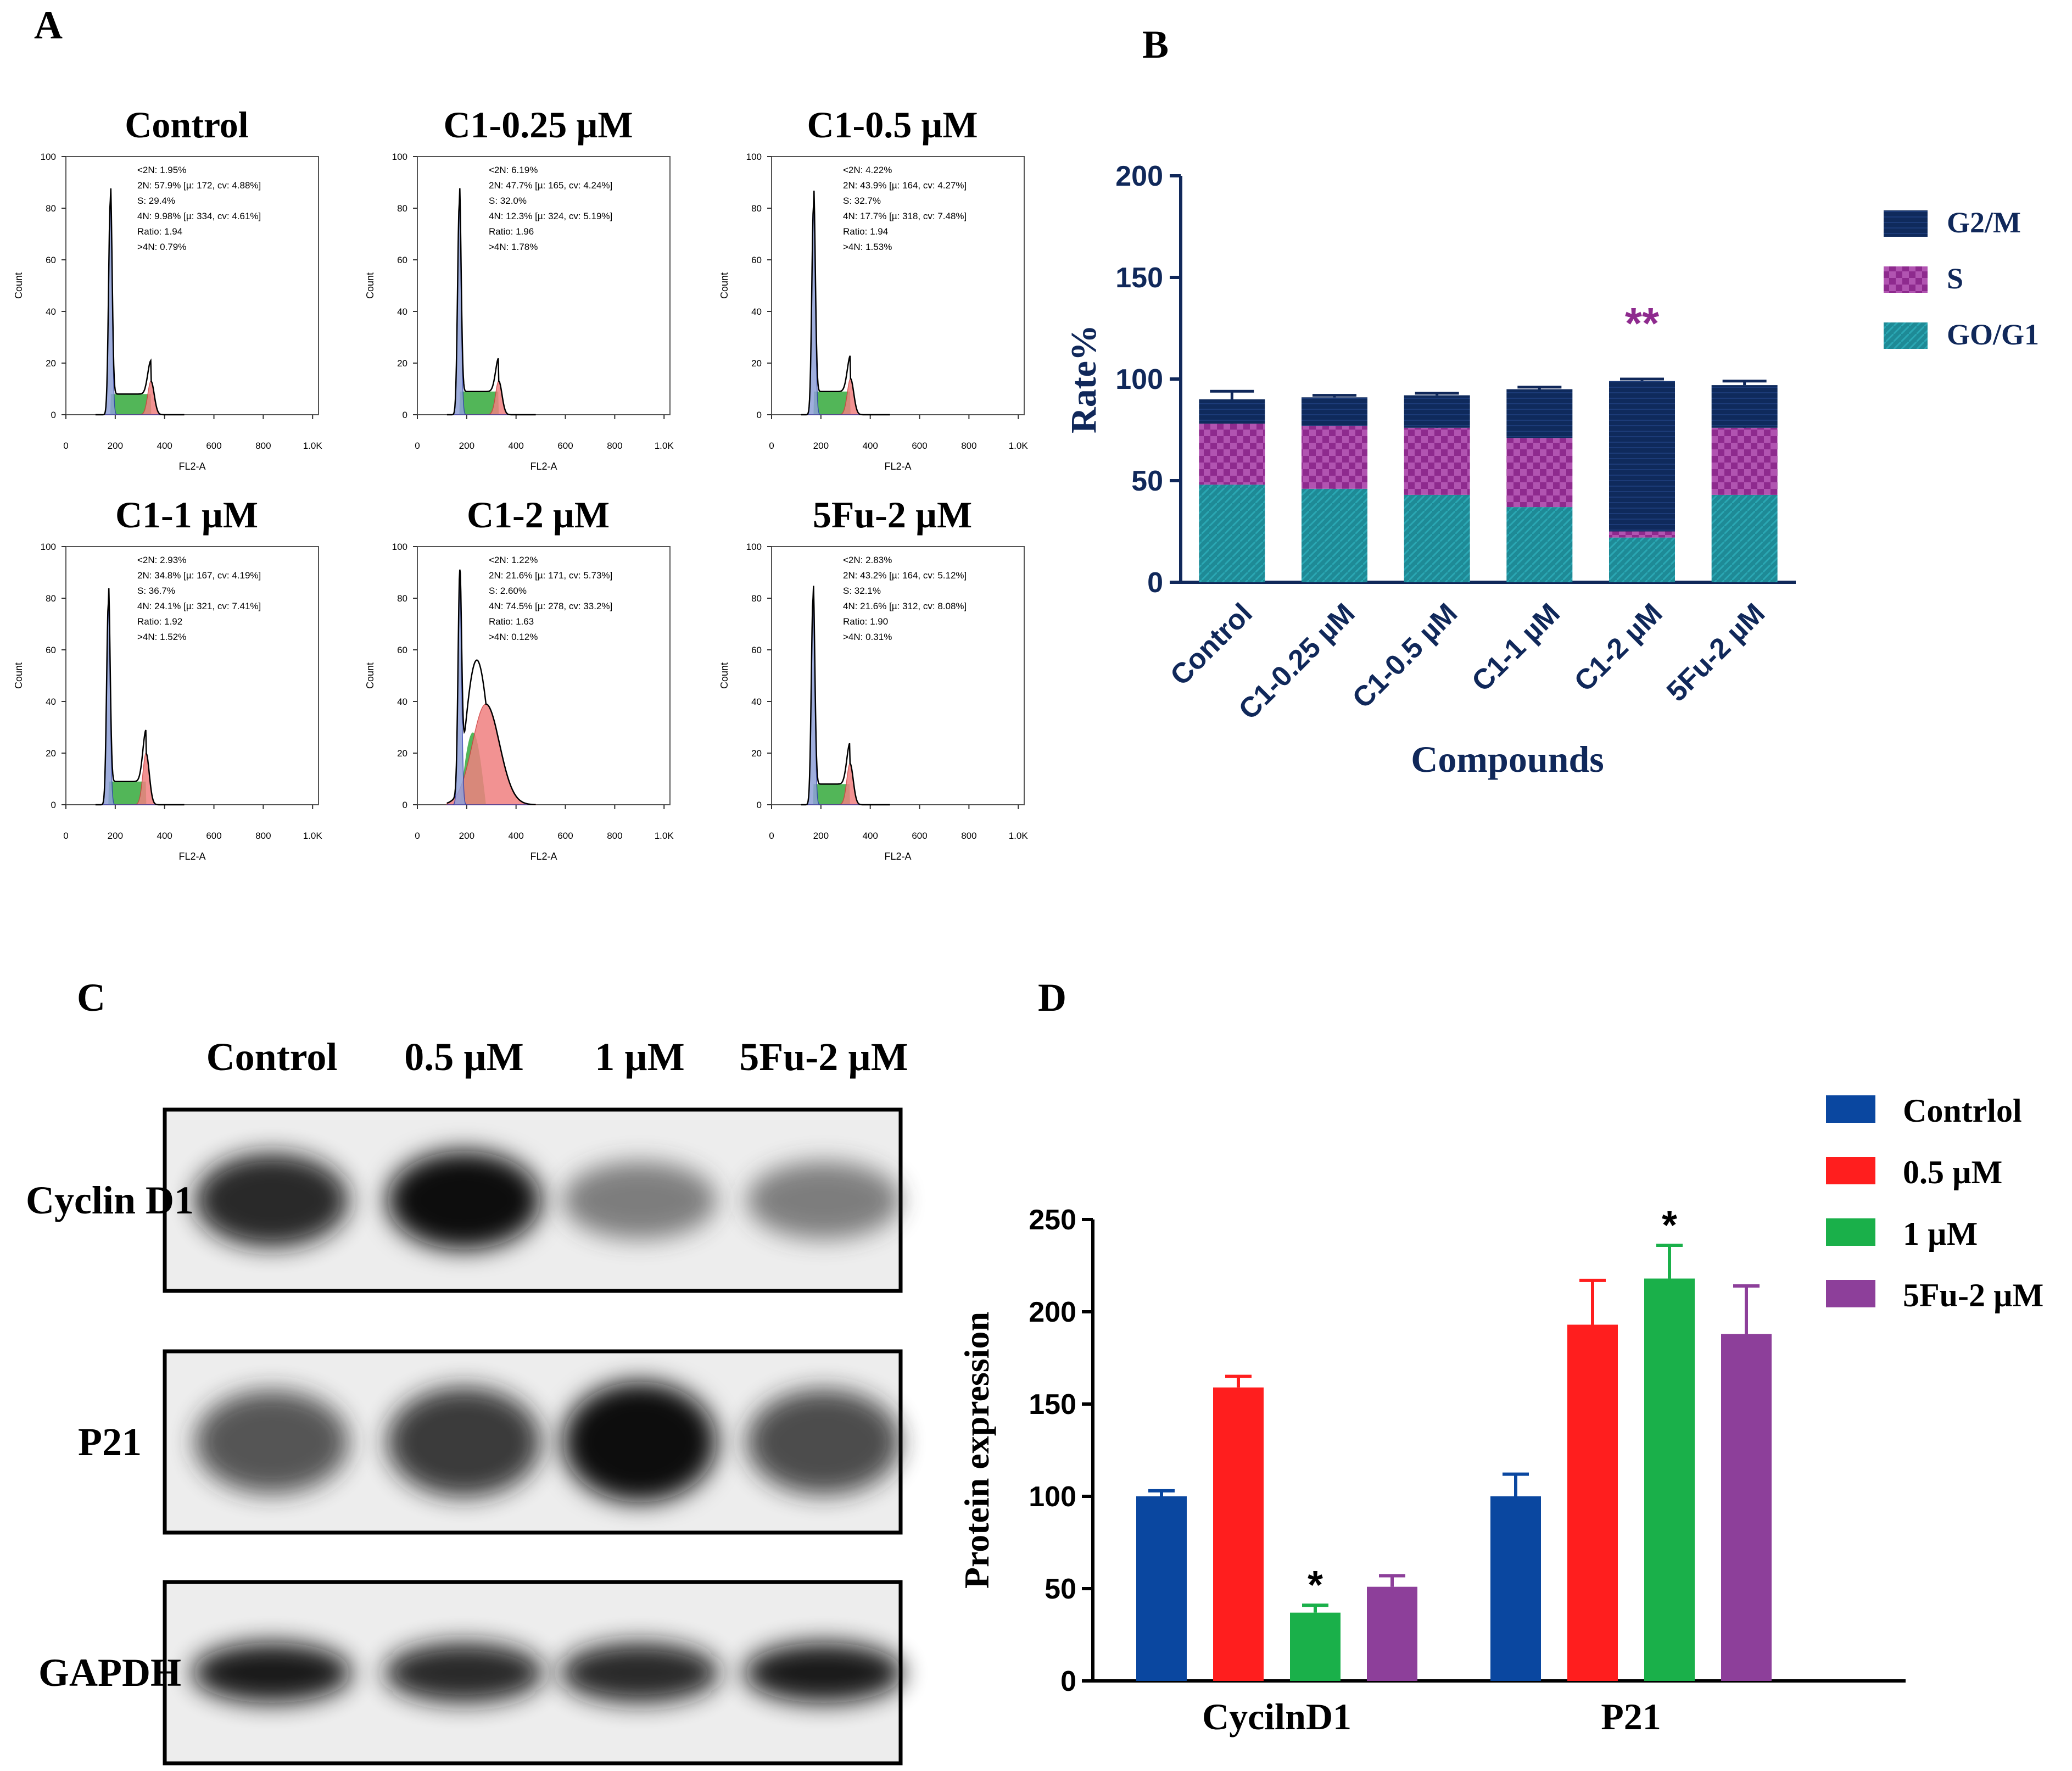 The image size is (2072, 1771). Describe the element at coordinates (538, 125) in the screenshot. I see `histogram-title: C1-0.25 µM` at that location.